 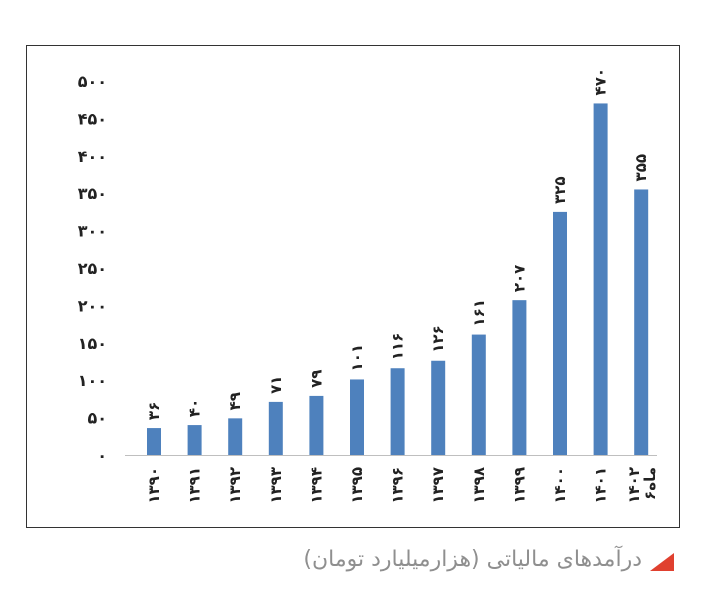 What do you see at coordinates (276, 385) in the screenshot?
I see `data-label: ۷۱` at bounding box center [276, 385].